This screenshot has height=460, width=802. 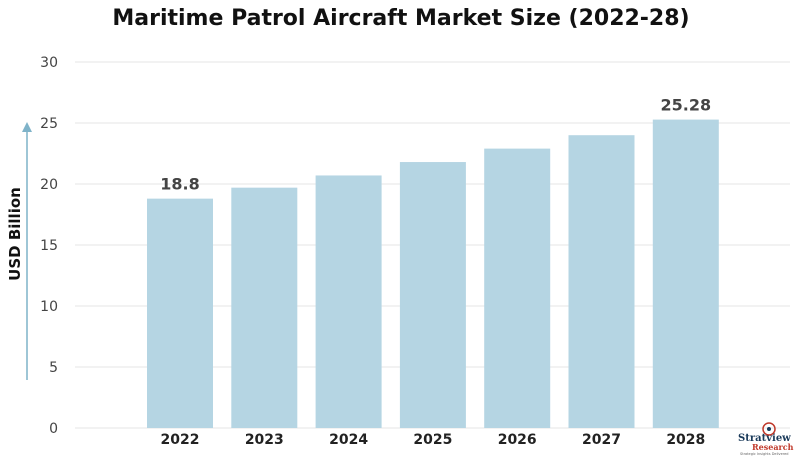 I want to click on bar-2028, so click(x=685, y=274).